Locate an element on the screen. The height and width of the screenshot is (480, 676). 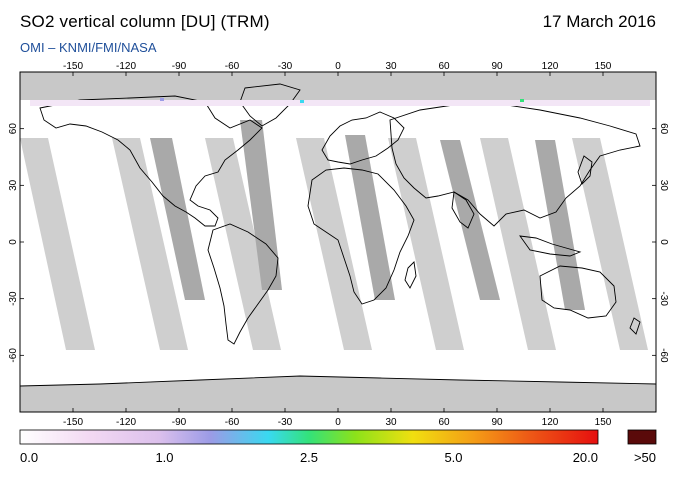
data-source-credit: OMI – KNMI/FMI/NASA is located at coordinates (88, 47).